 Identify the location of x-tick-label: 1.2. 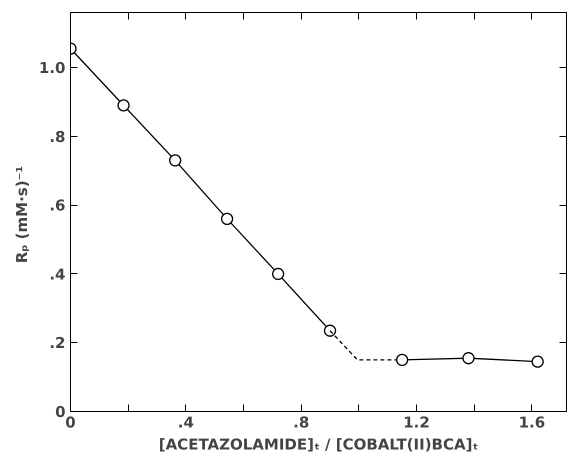
(416, 423).